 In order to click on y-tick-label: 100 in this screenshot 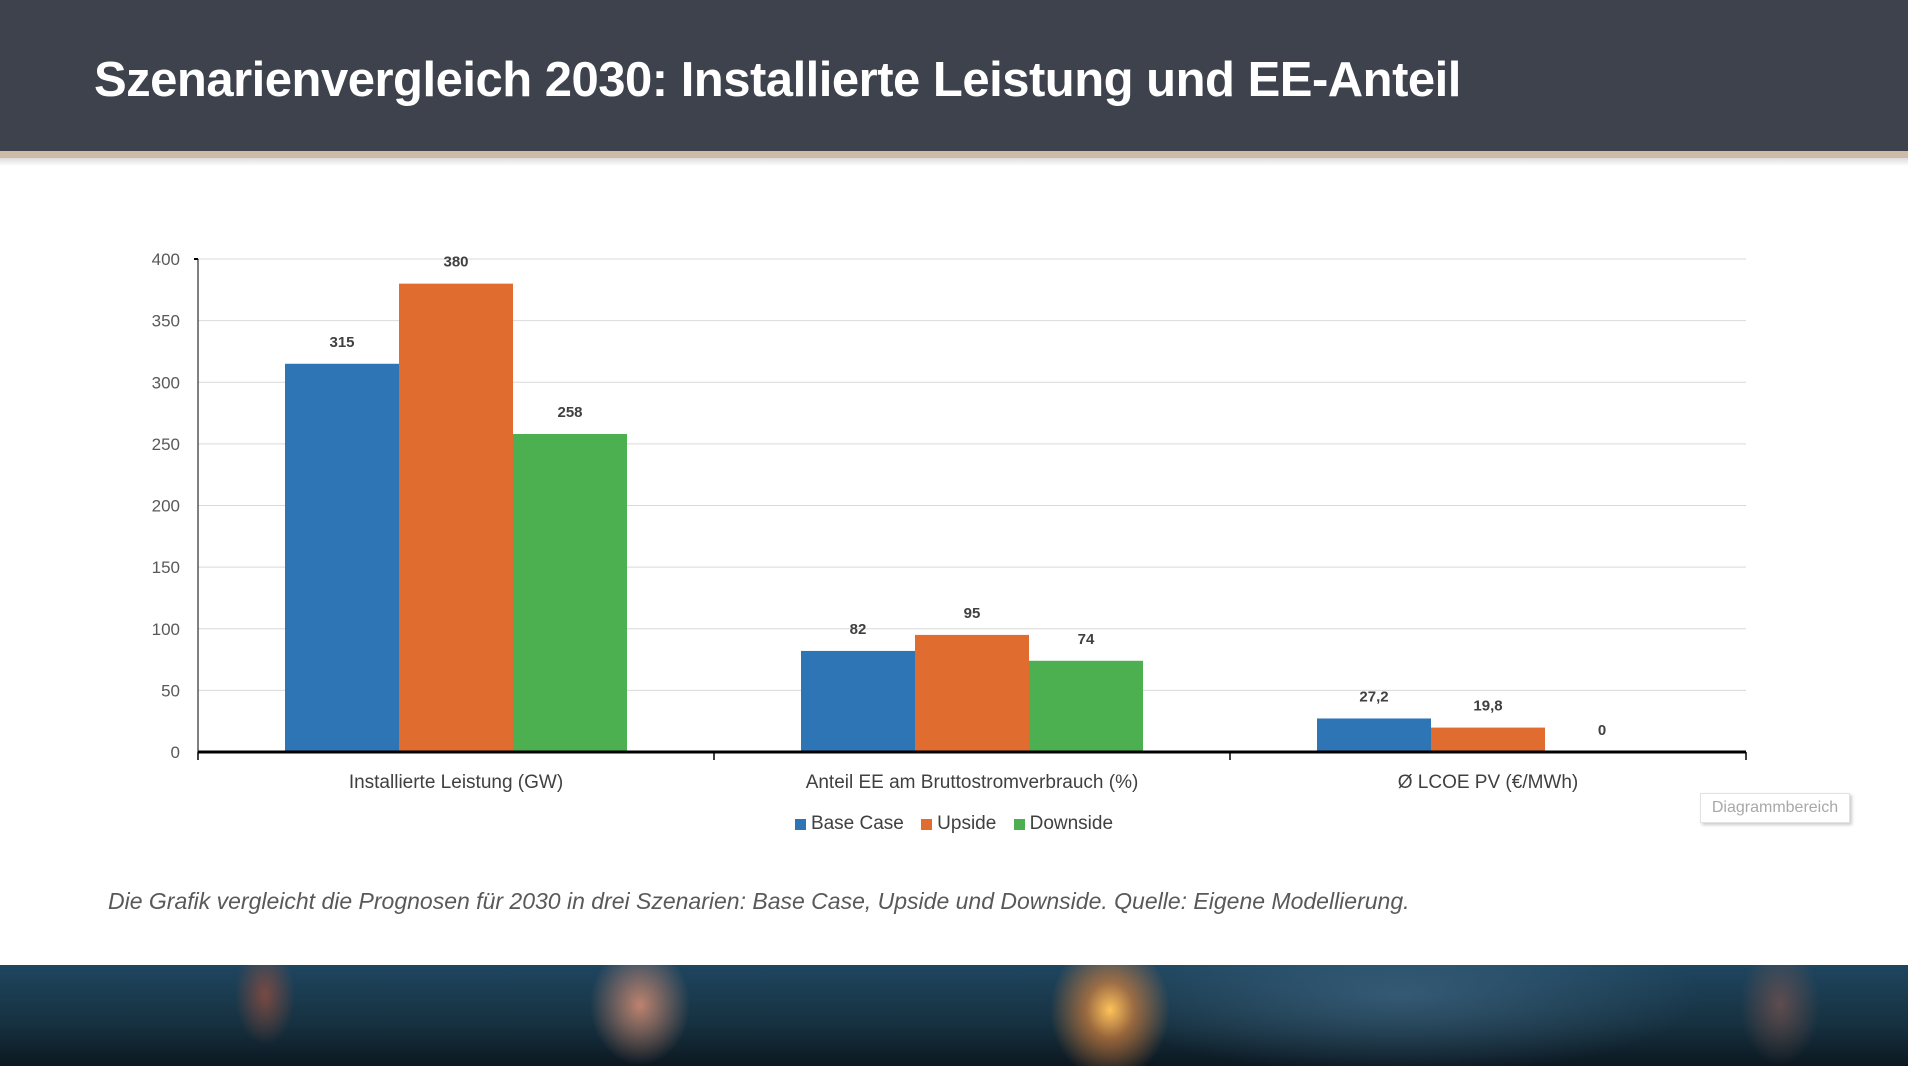, I will do `click(166, 629)`.